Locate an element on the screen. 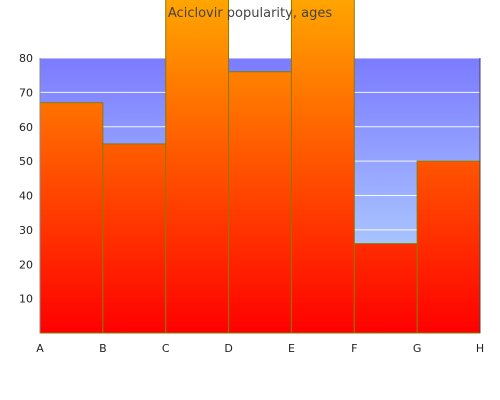 The image size is (500, 400). area-step-D is located at coordinates (260, 202).